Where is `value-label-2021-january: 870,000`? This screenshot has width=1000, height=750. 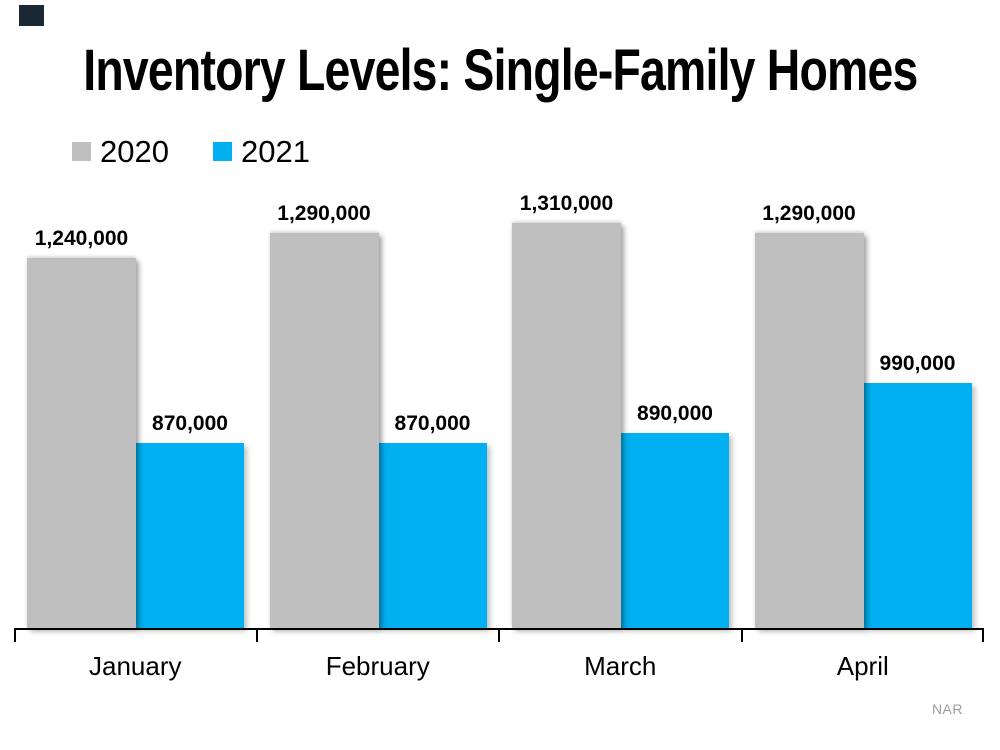 value-label-2021-january: 870,000 is located at coordinates (190, 423).